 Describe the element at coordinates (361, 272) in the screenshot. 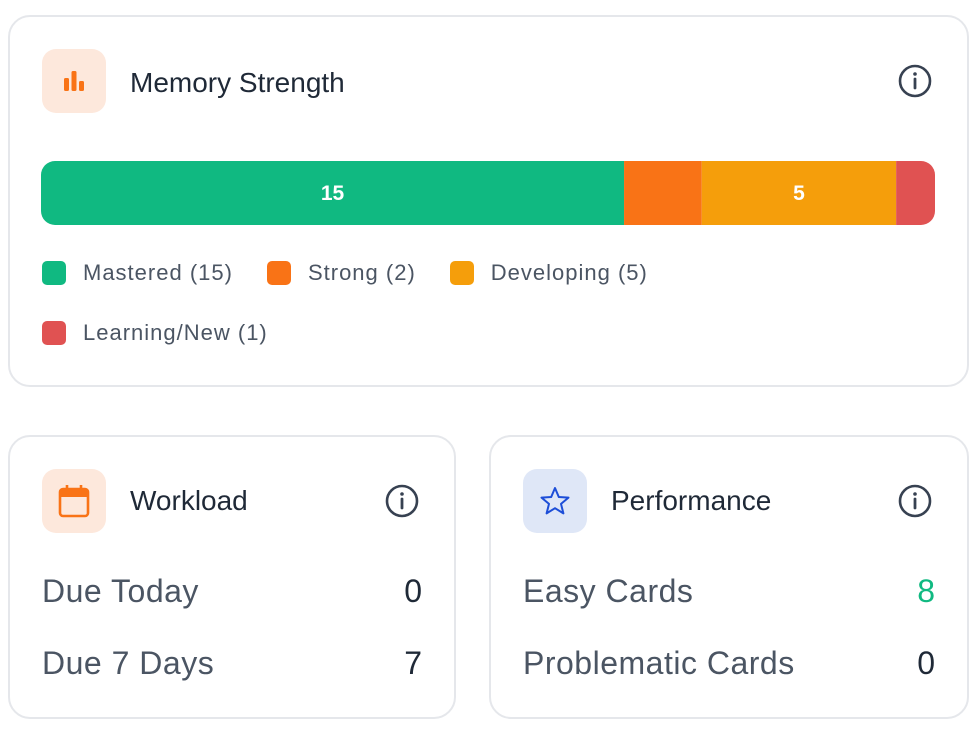

I see `legend-label: Strong (2)` at that location.